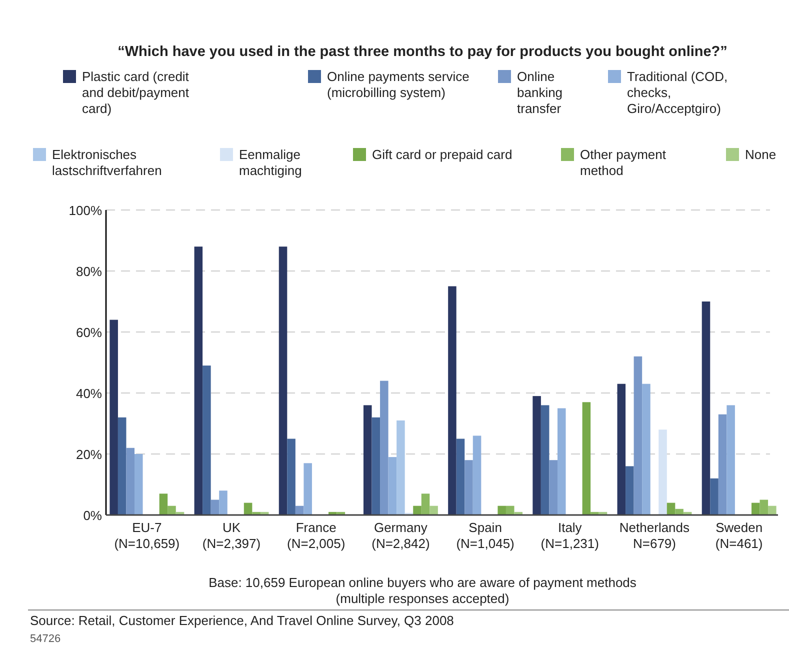  I want to click on x-tick-label: Sweden (N=461), so click(739, 535).